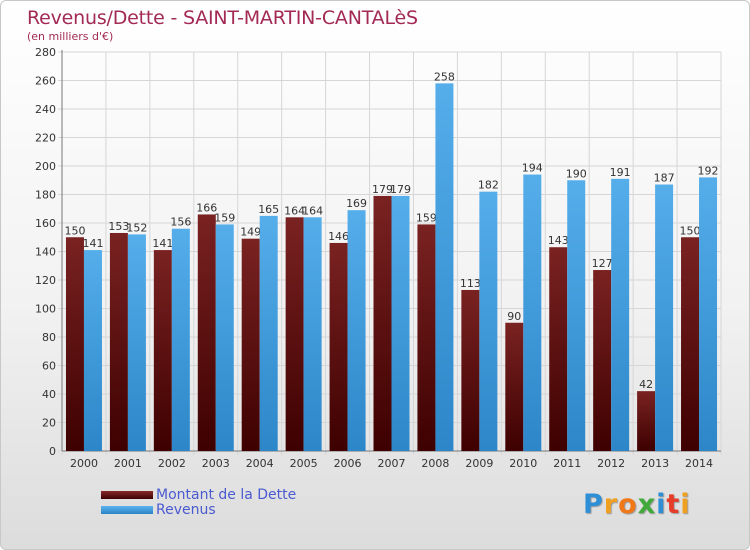  I want to click on x-tick-label: 2001, so click(128, 463).